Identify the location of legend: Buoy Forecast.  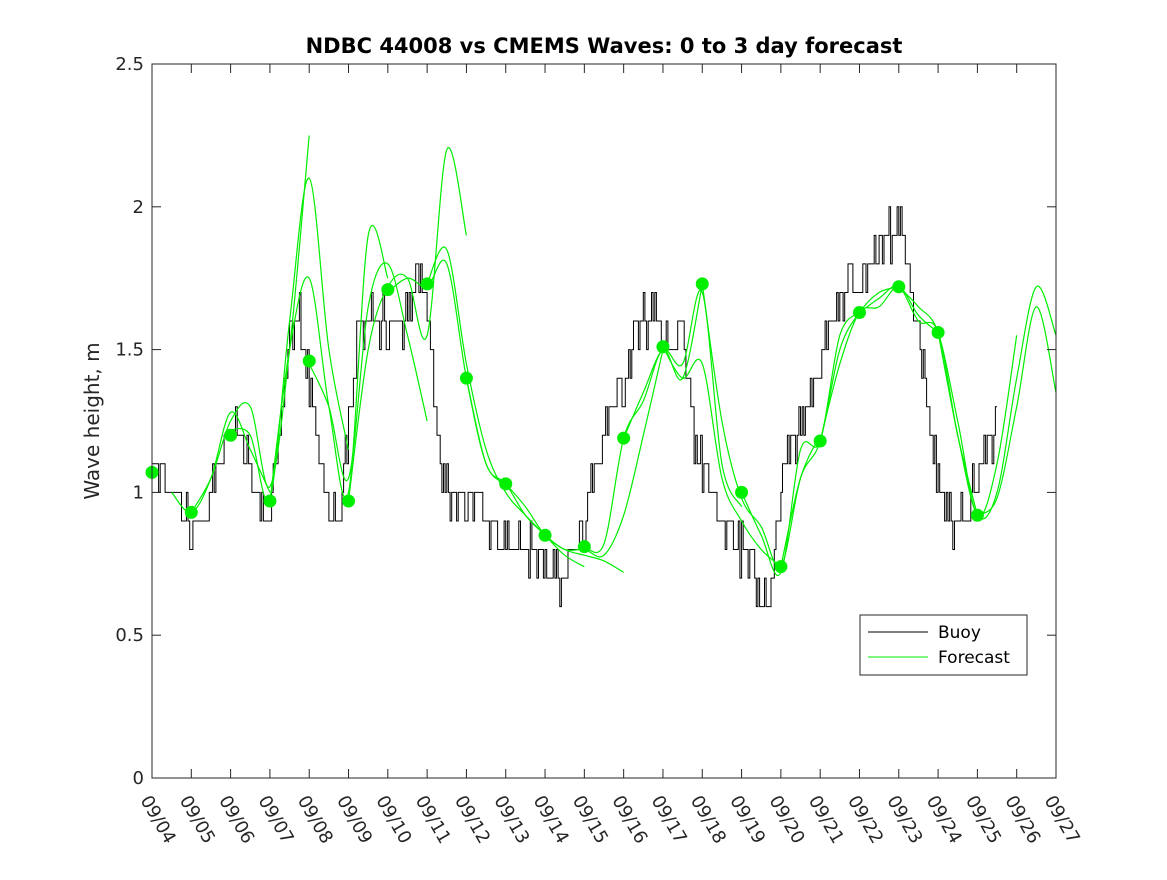
(943, 645).